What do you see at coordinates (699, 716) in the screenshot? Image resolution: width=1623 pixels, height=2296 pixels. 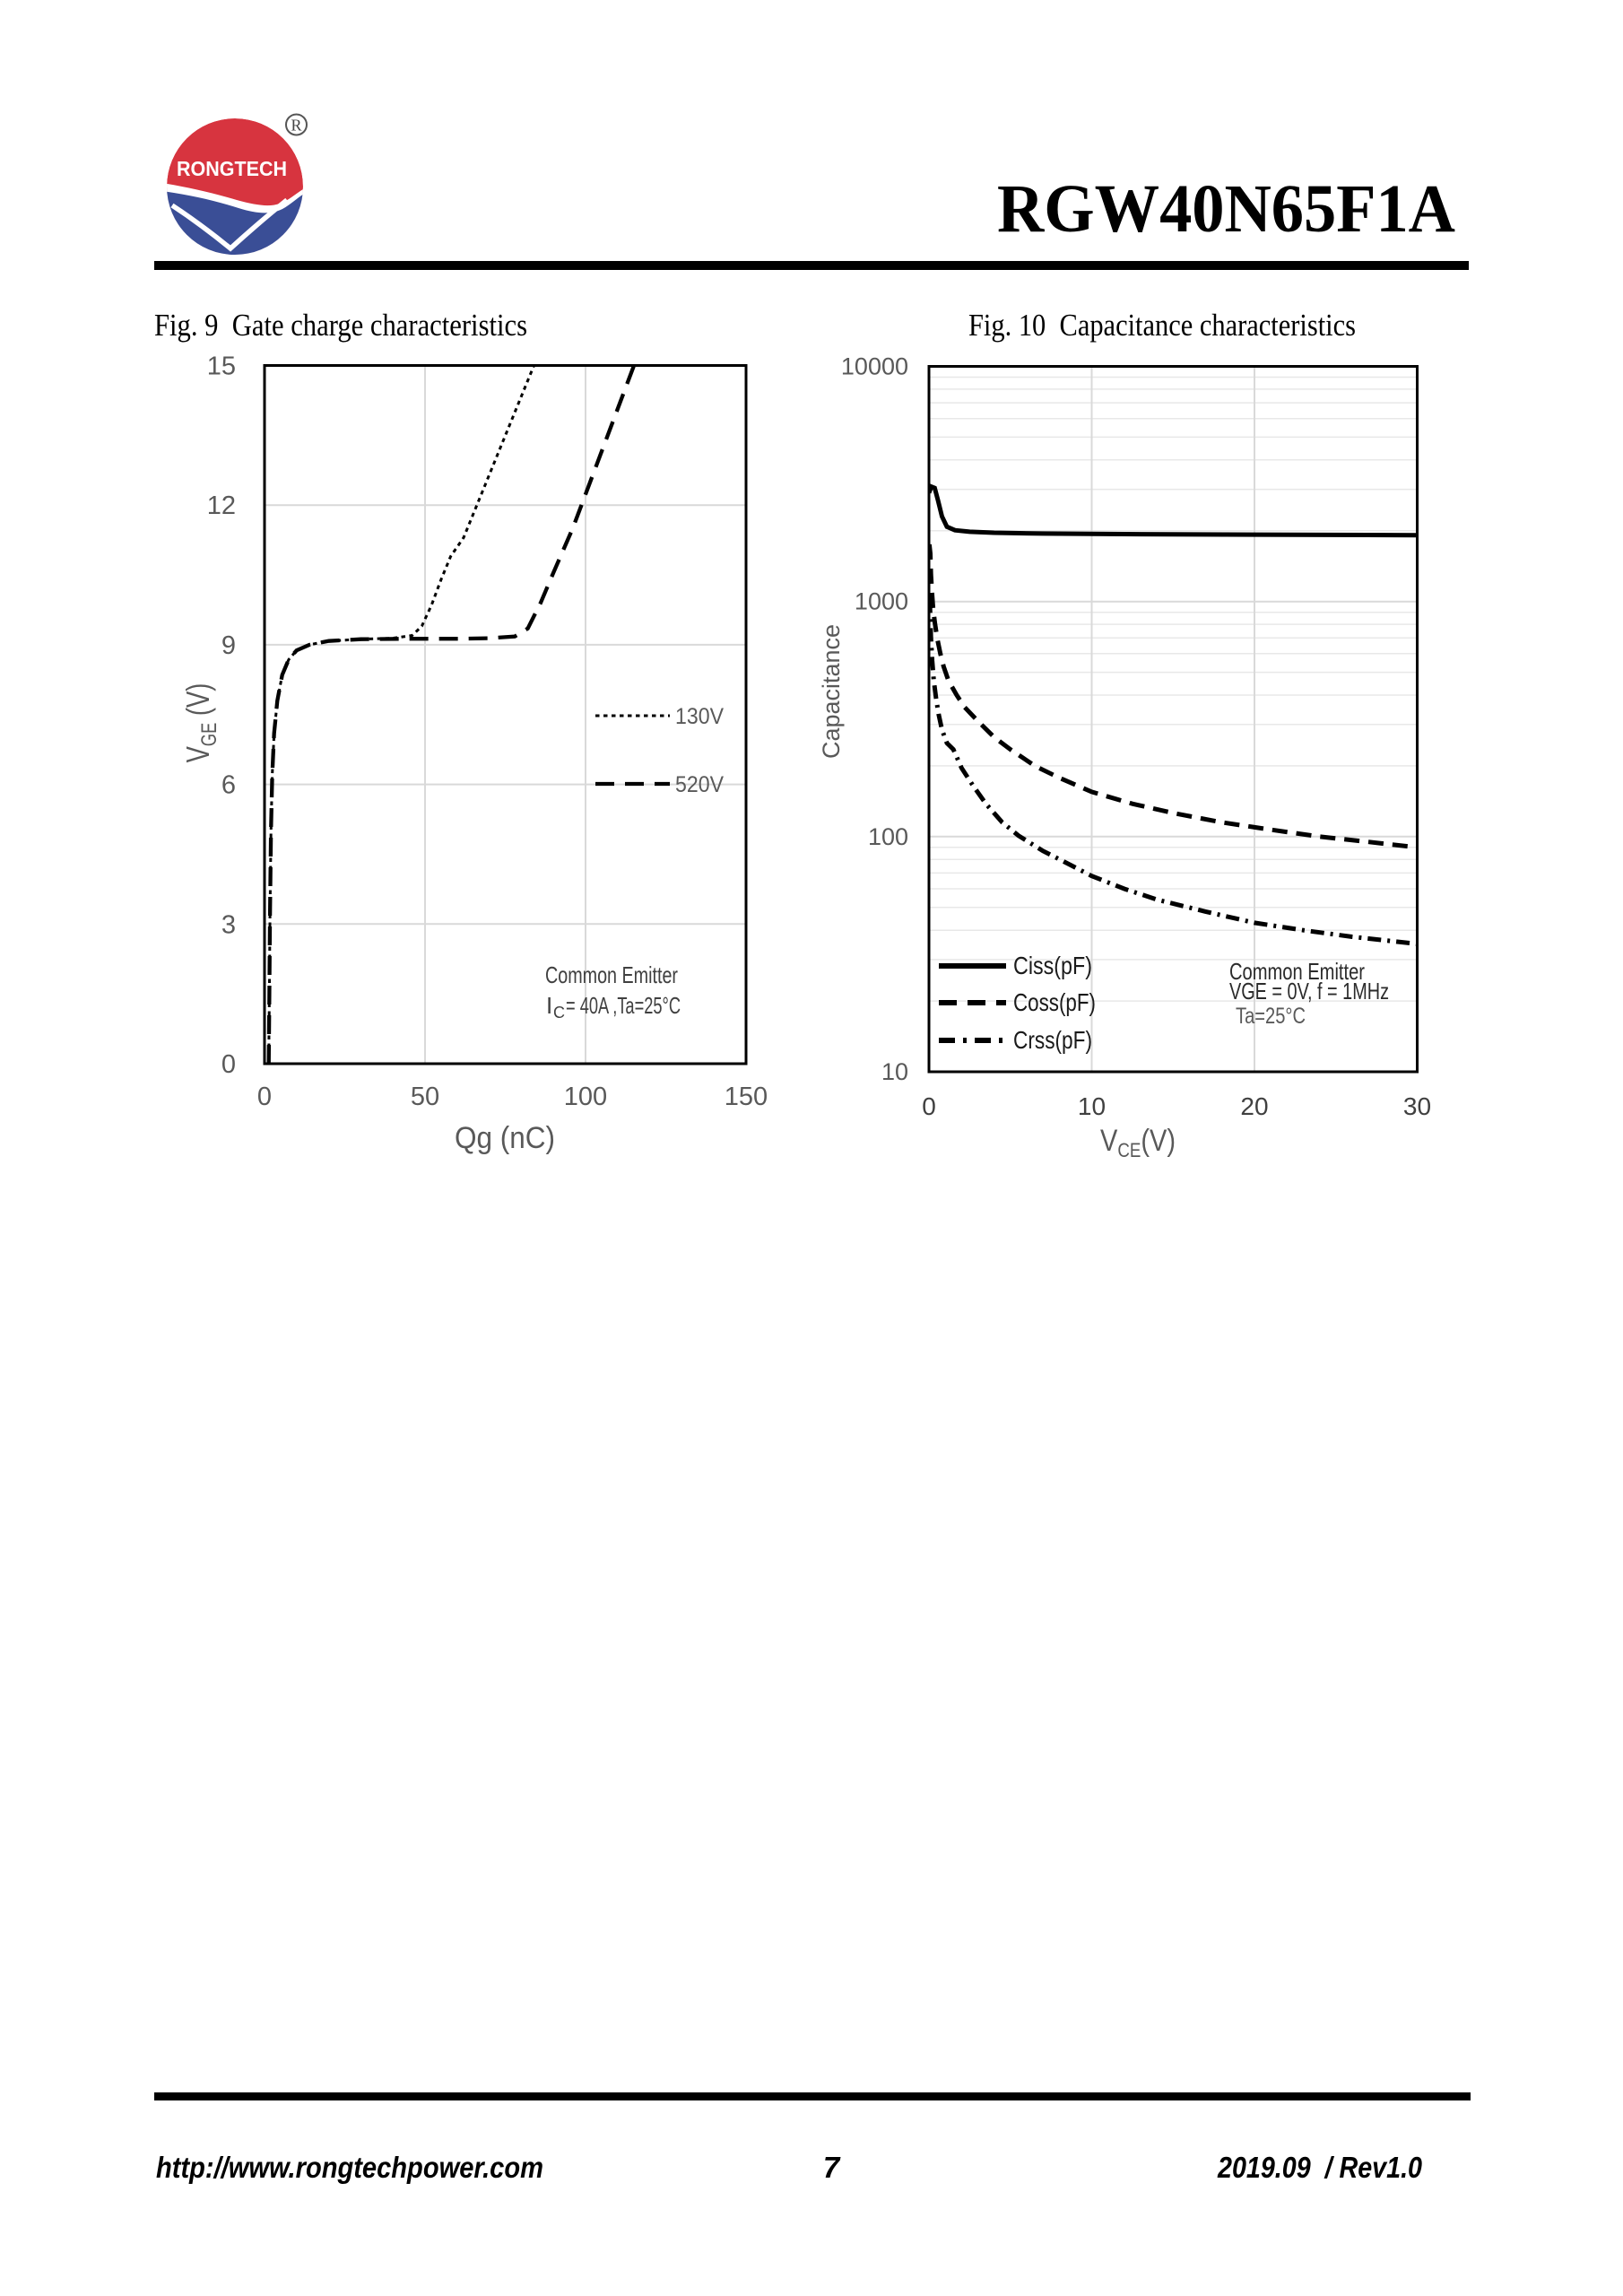 I see `svg-text: 130V` at bounding box center [699, 716].